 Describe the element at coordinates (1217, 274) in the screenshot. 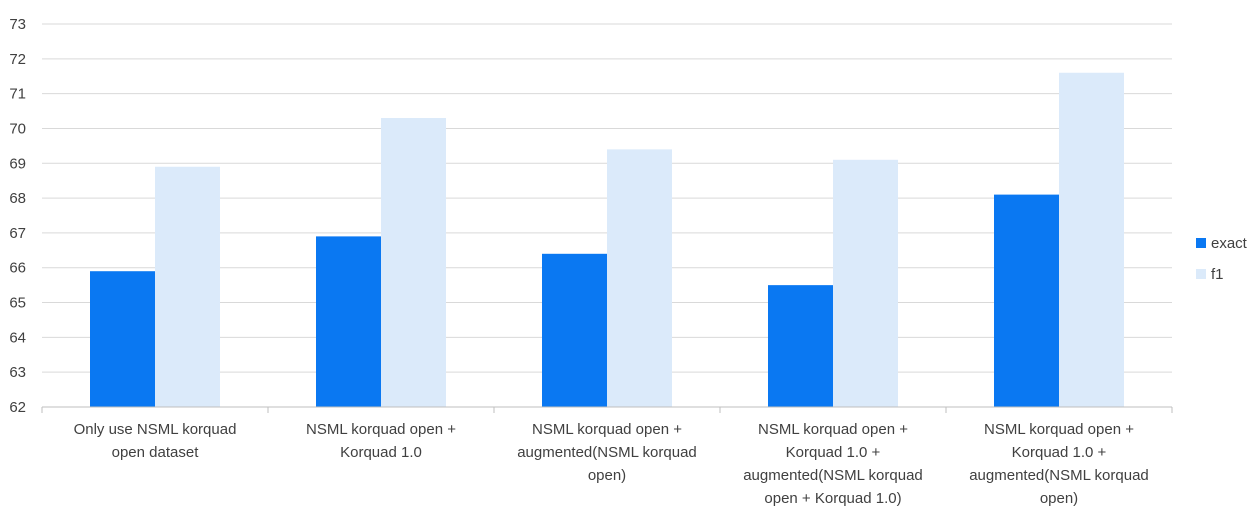

I see `legend-label-f1: f1` at that location.